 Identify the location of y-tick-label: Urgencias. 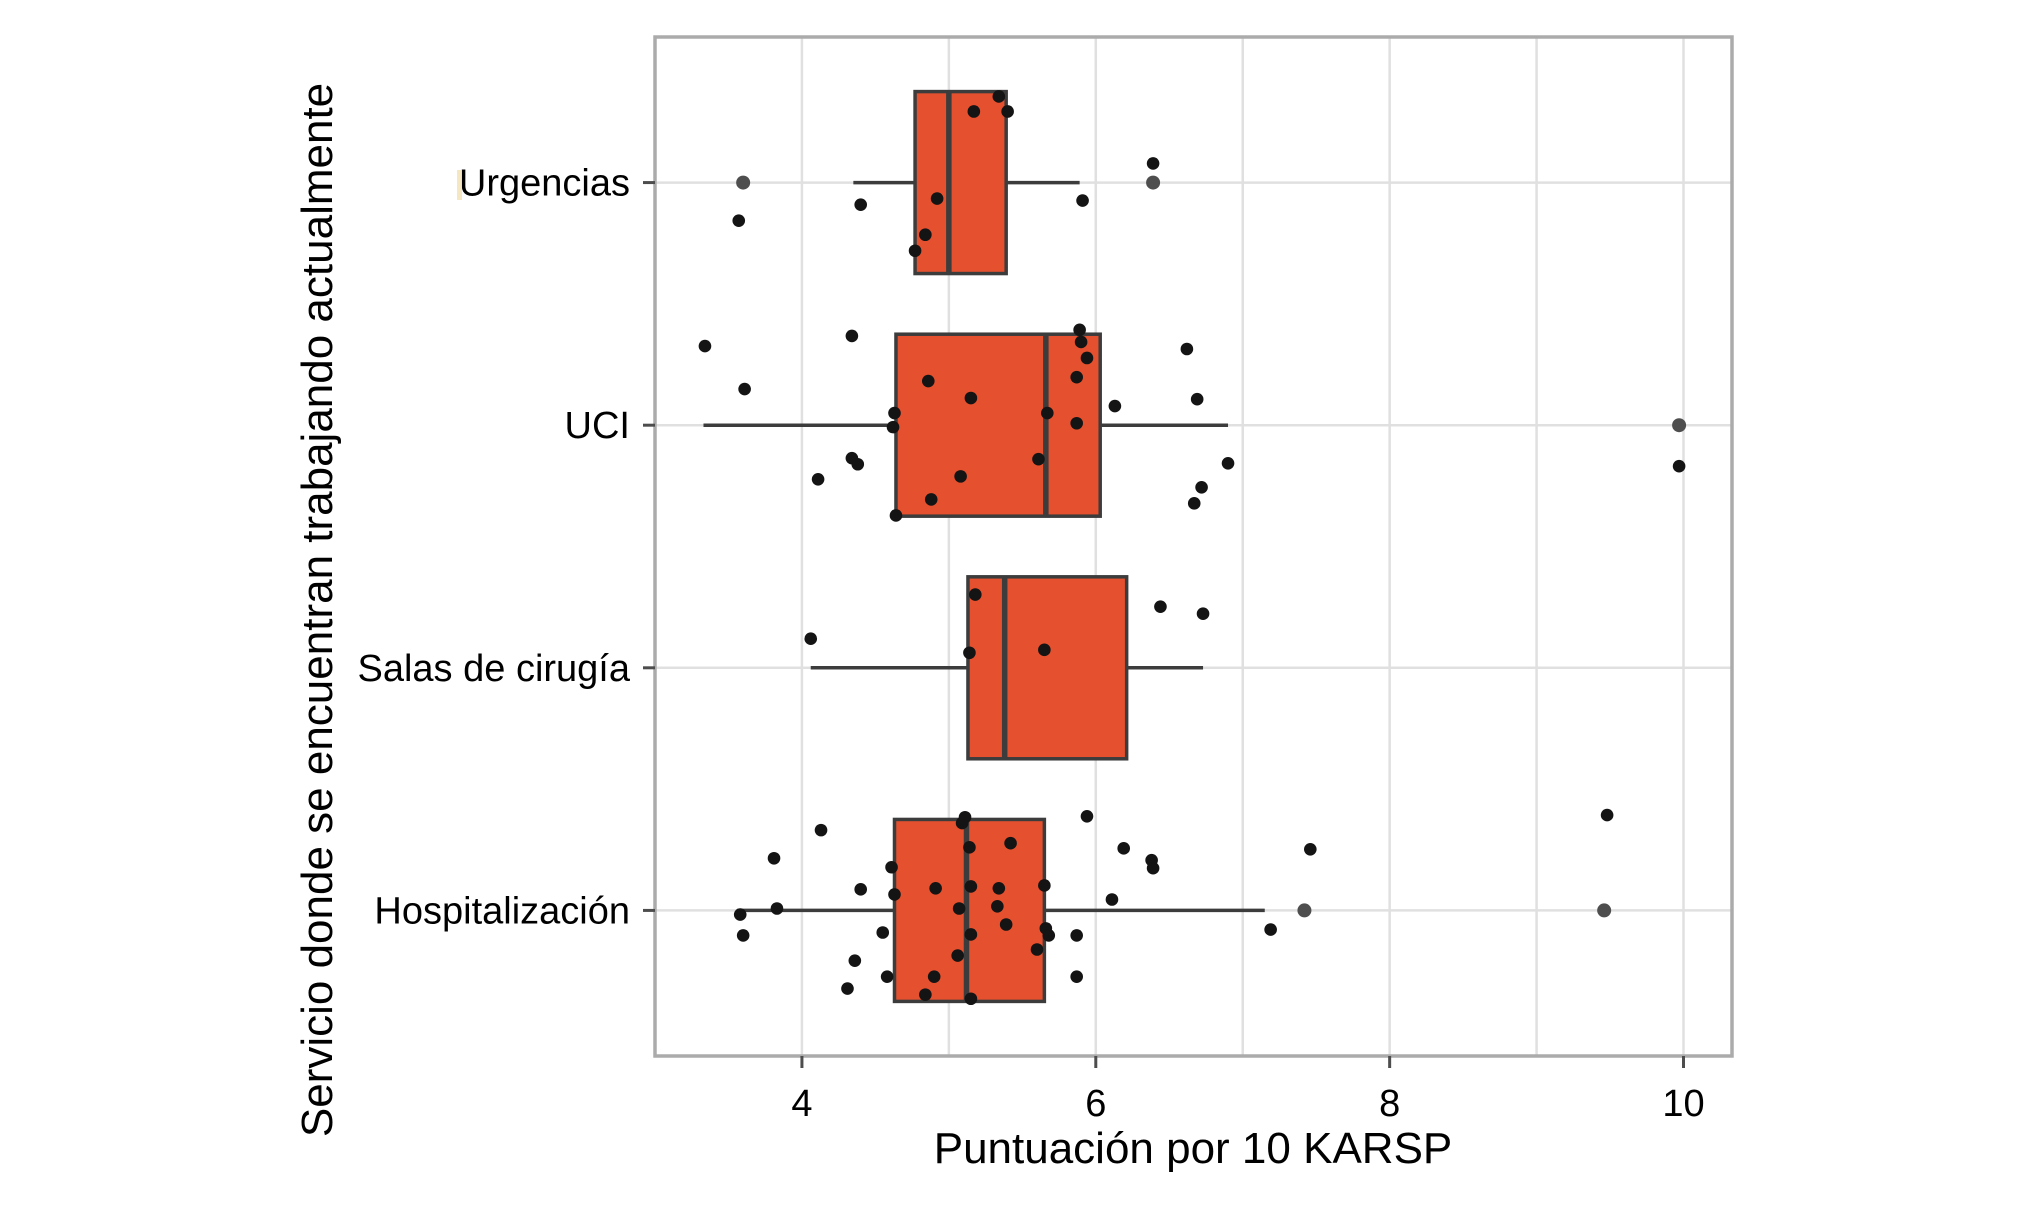
(544, 184).